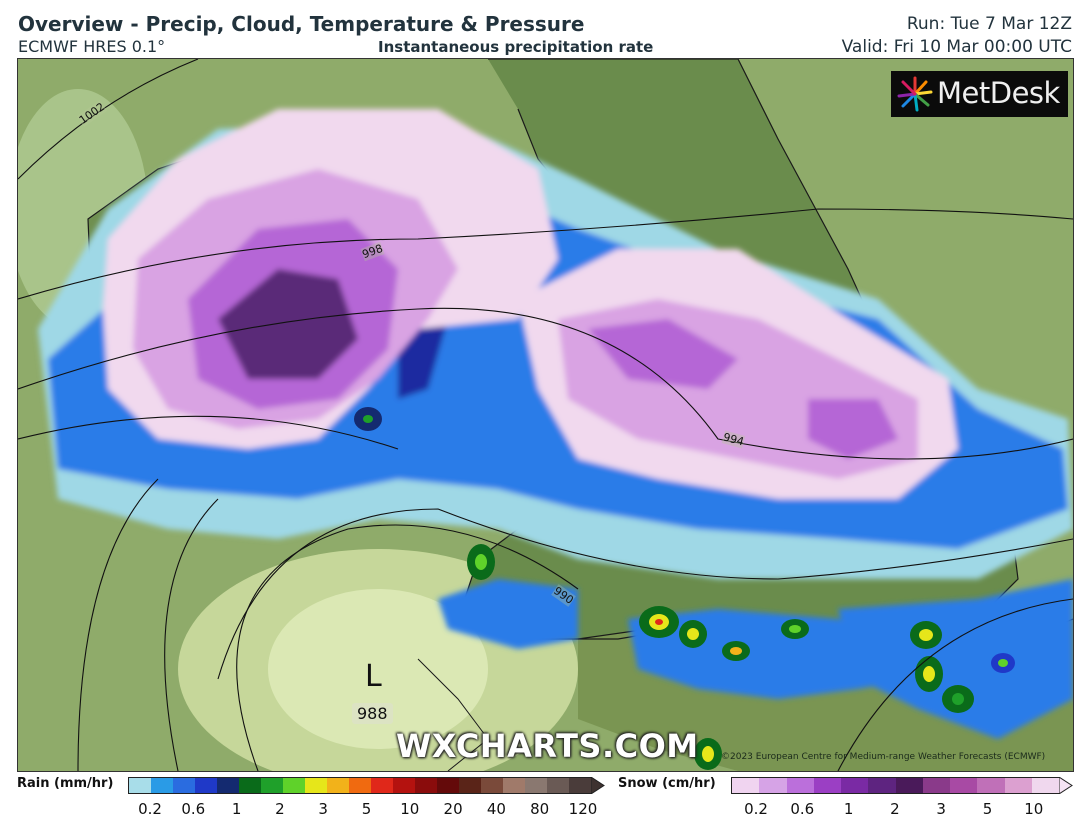  What do you see at coordinates (453, 714) in the screenshot?
I see `brittany-coastline` at bounding box center [453, 714].